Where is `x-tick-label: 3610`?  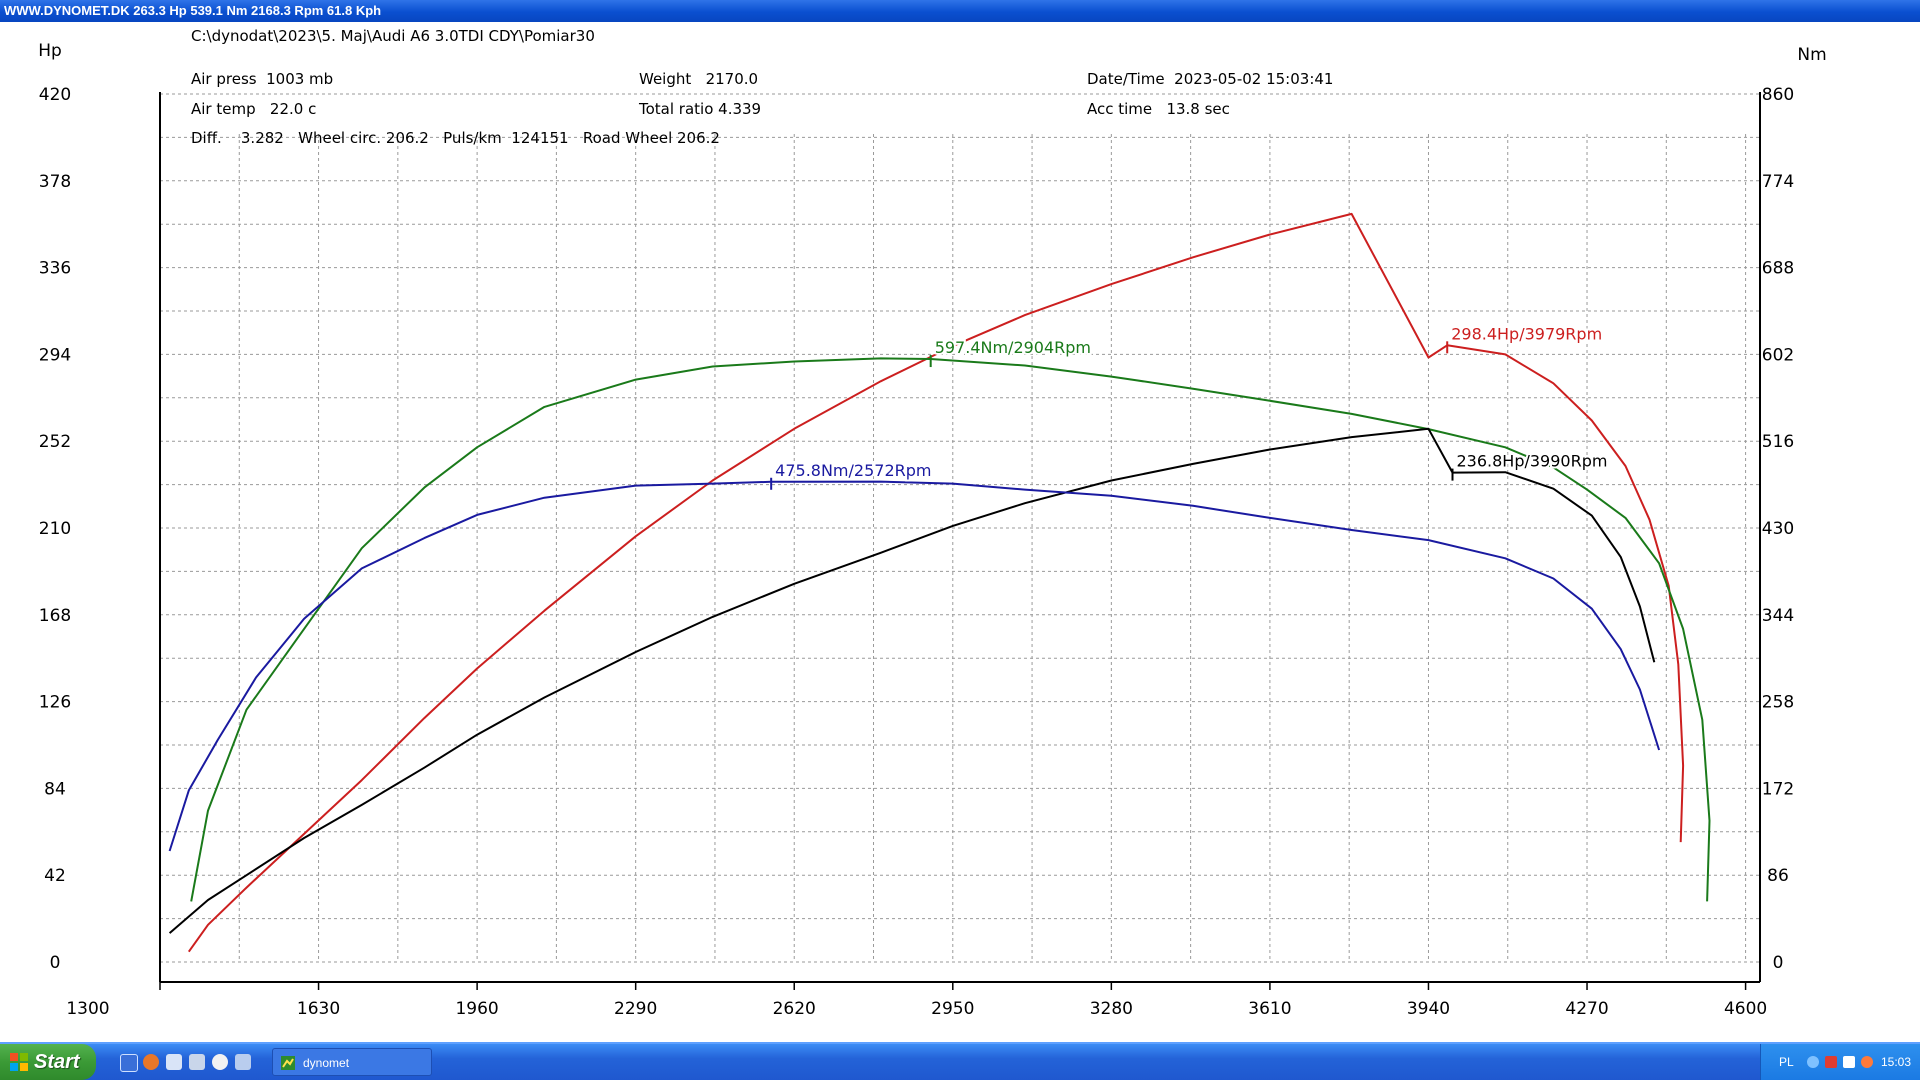 x-tick-label: 3610 is located at coordinates (1269, 1009).